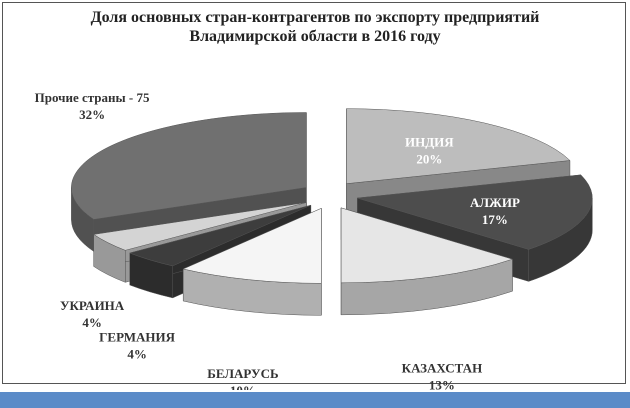 The image size is (630, 408). I want to click on slice-label: КАЗАХСТАН, so click(442, 367).